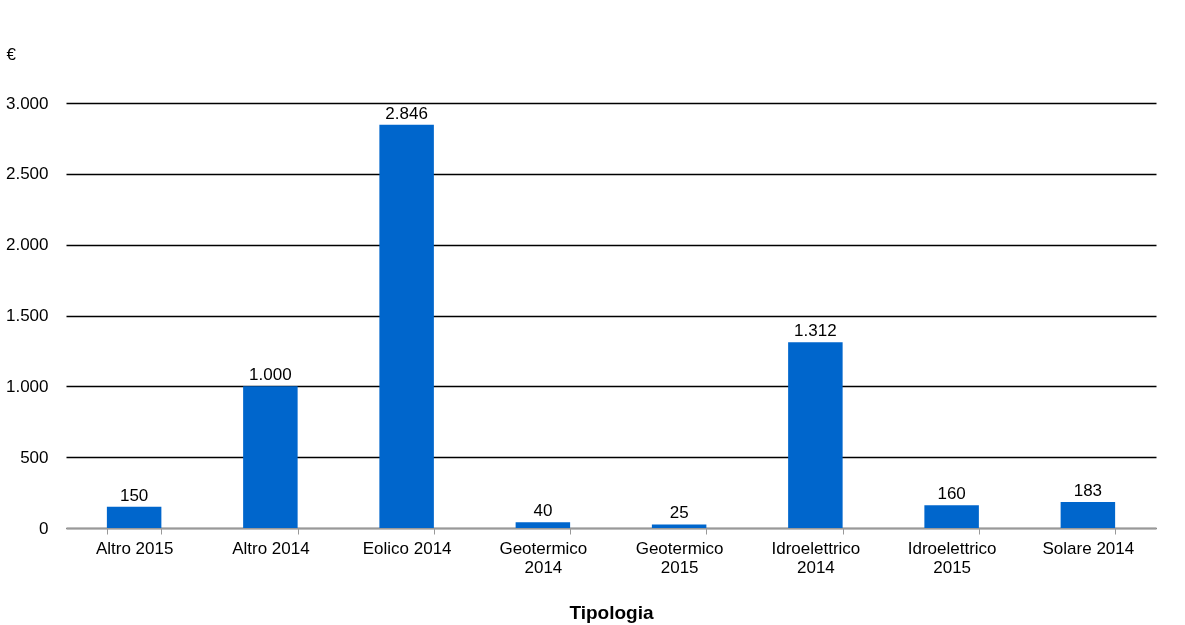  I want to click on y-axis-title: €, so click(11, 54).